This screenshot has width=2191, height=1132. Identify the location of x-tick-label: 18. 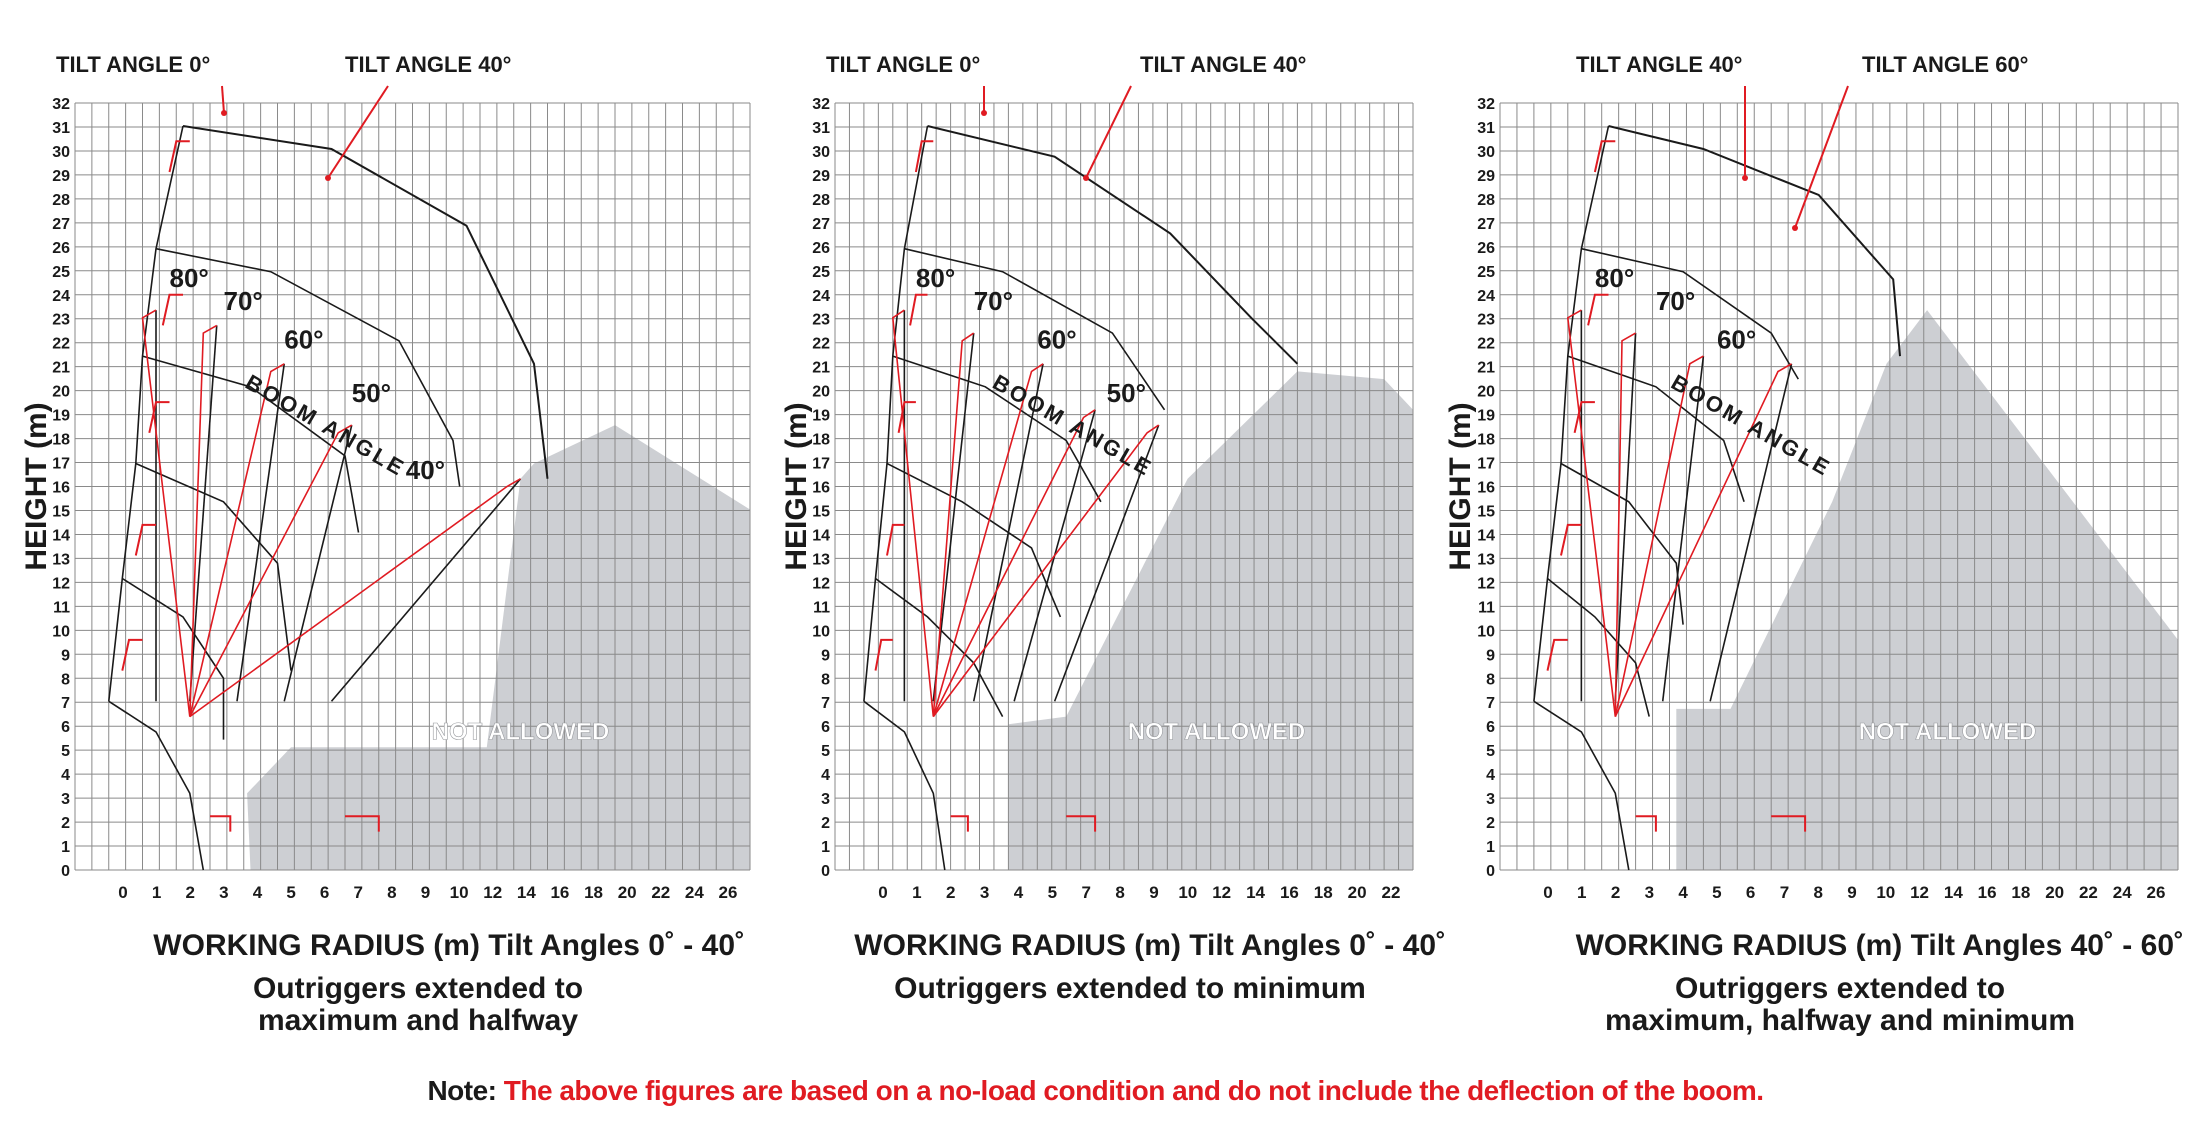
(593, 892).